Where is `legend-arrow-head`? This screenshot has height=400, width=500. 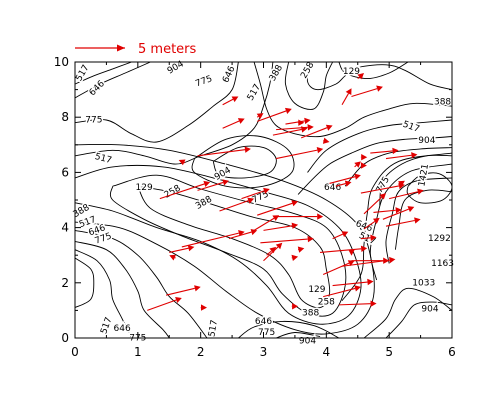
legend-arrow-head is located at coordinates (121, 48).